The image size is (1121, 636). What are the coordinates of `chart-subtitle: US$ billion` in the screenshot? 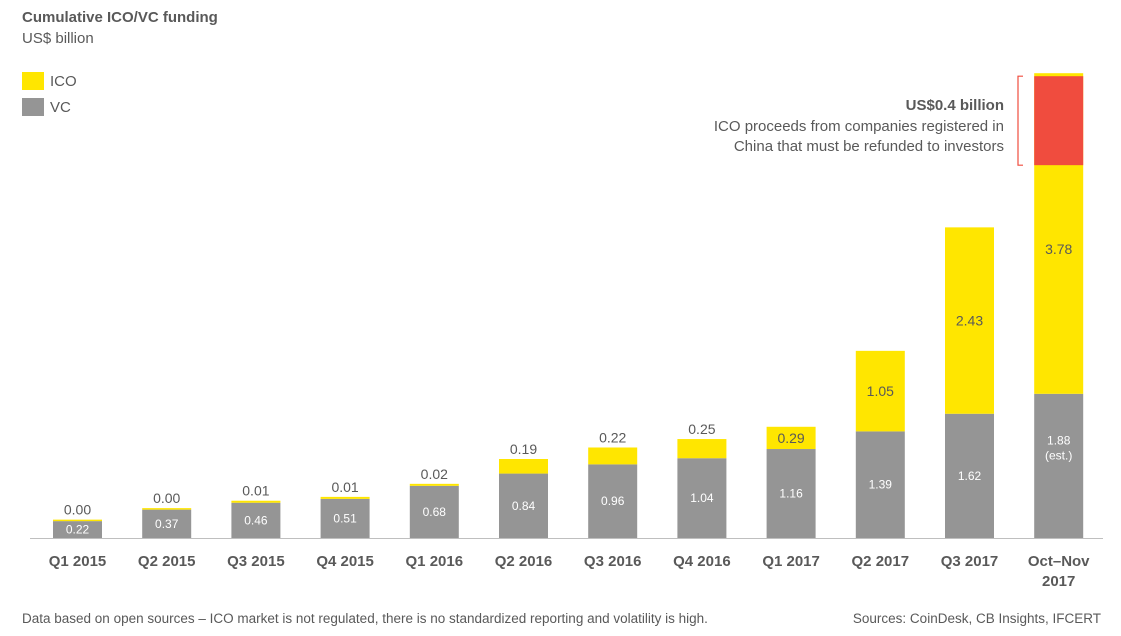 It's located at (58, 38).